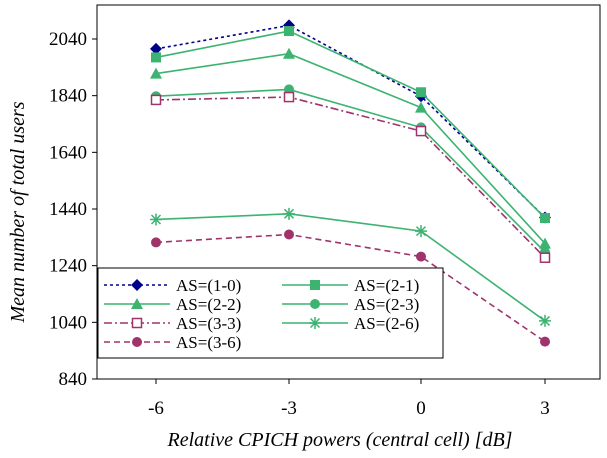  I want to click on y-tick-label: 1840, so click(68, 96).